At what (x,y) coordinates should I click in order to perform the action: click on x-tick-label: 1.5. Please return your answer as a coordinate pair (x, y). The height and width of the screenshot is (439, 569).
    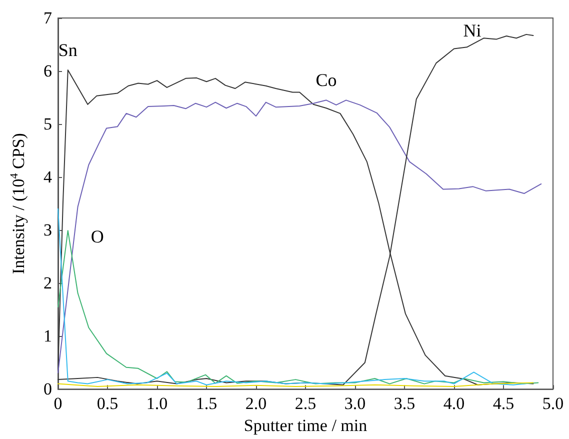
    Looking at the image, I should click on (207, 404).